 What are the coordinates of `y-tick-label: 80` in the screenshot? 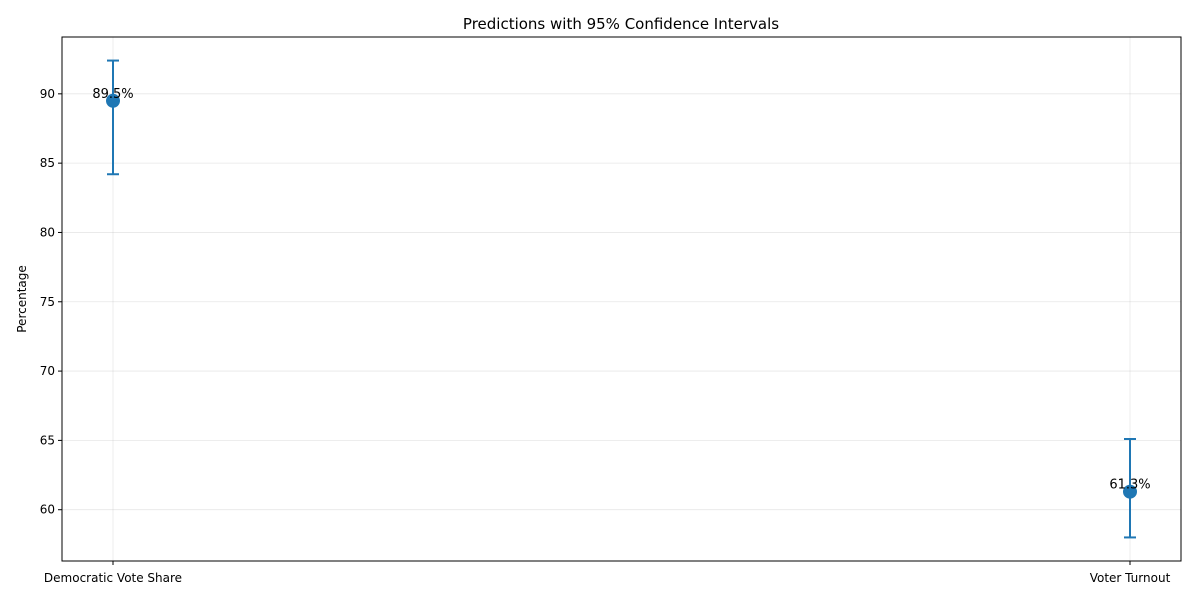 It's located at (47, 232).